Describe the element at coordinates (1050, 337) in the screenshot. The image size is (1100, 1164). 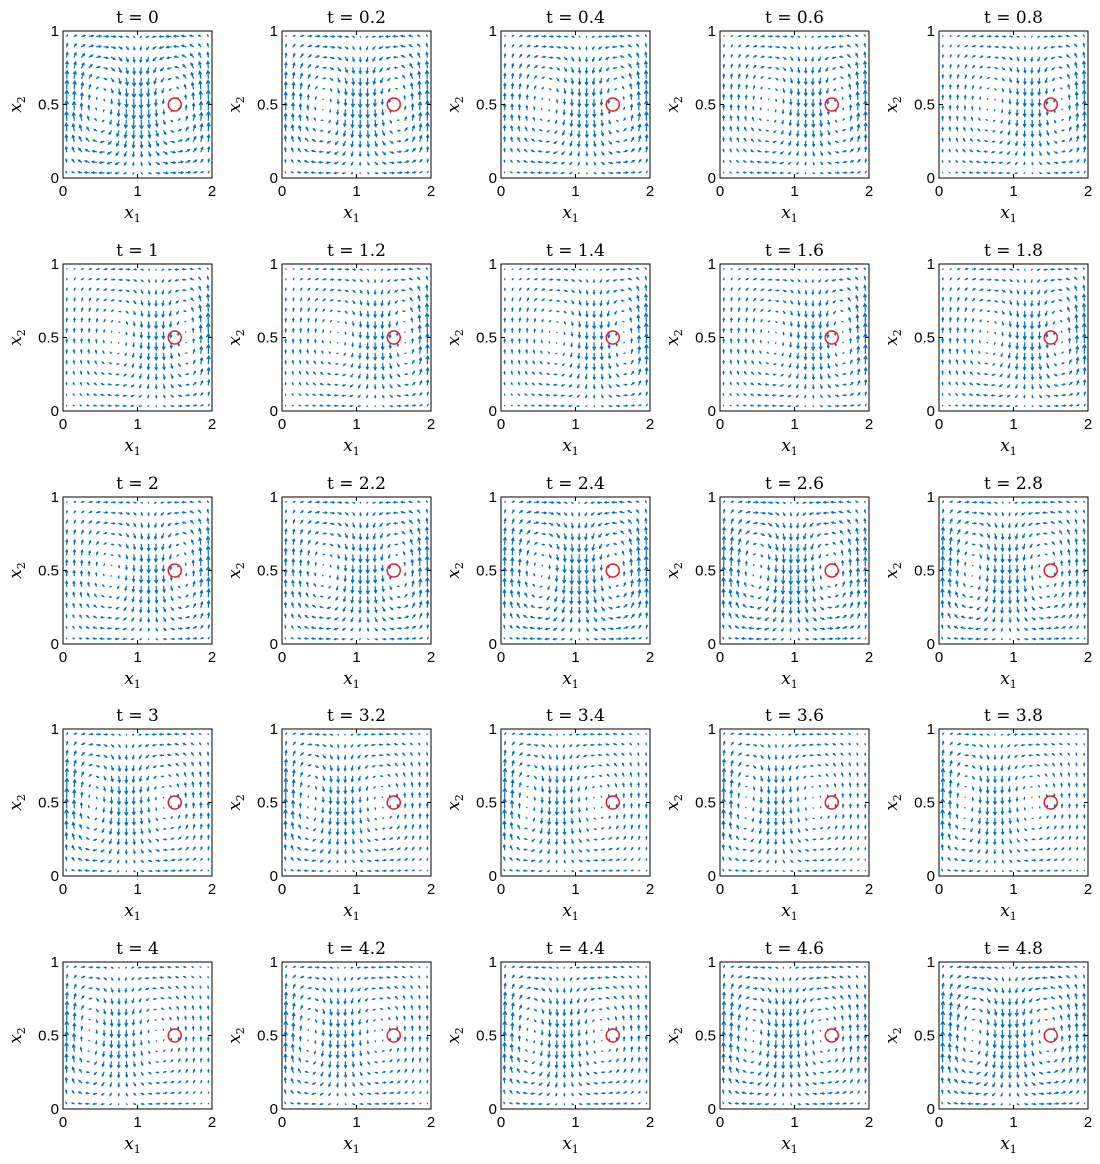
I see `marker-point` at that location.